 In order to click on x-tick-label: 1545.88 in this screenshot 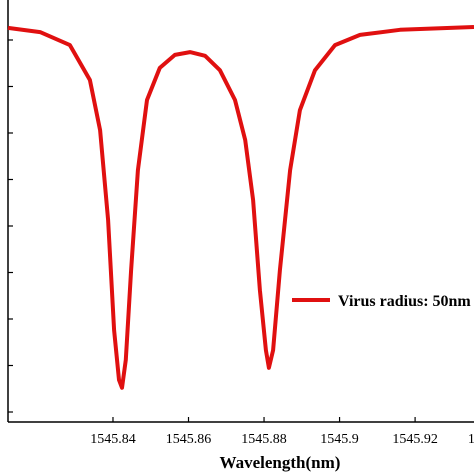, I will do `click(264, 439)`.